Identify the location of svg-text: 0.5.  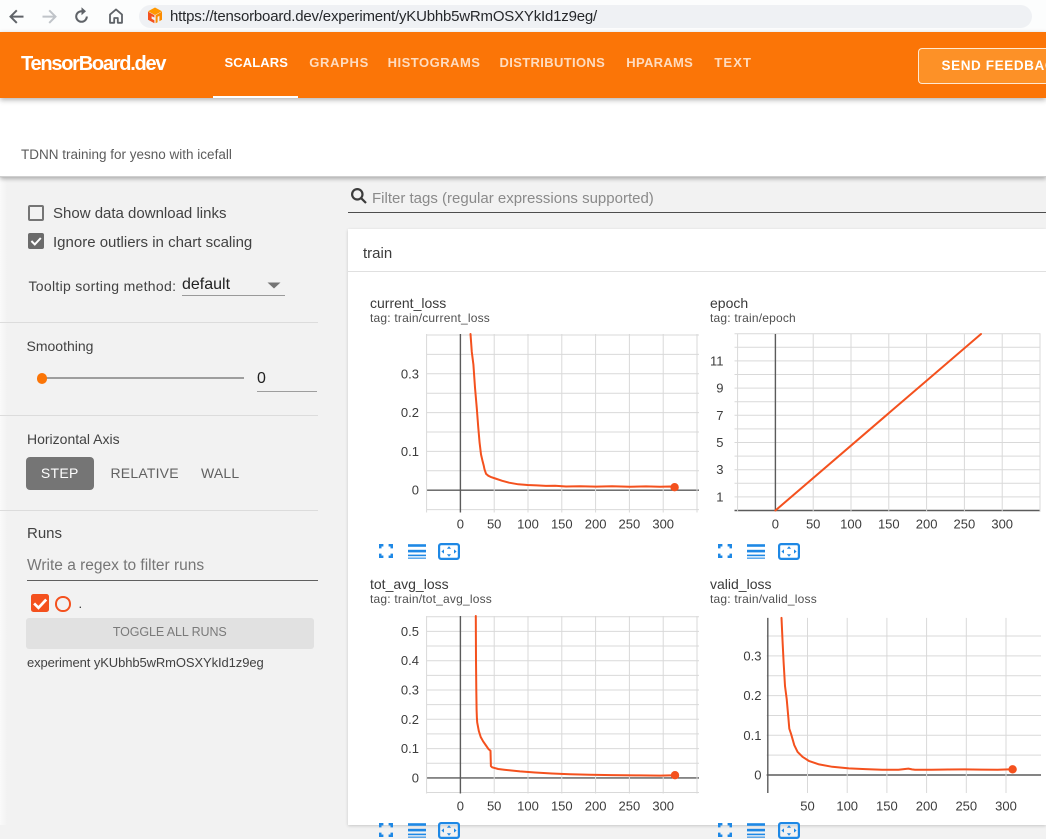
(410, 631).